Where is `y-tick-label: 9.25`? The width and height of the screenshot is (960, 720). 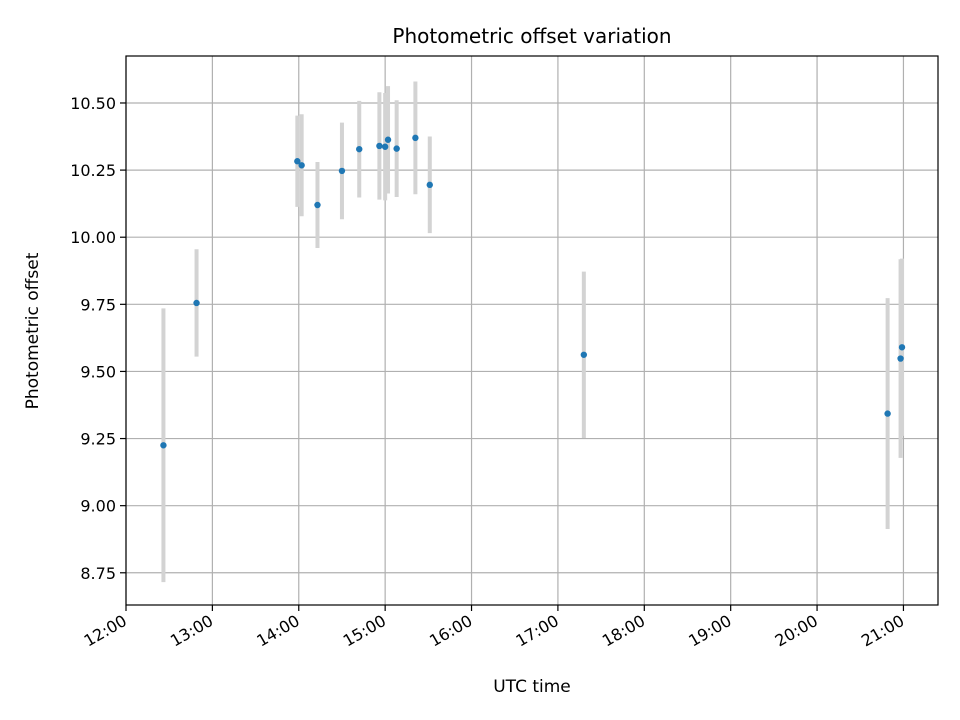
y-tick-label: 9.25 is located at coordinates (98, 439).